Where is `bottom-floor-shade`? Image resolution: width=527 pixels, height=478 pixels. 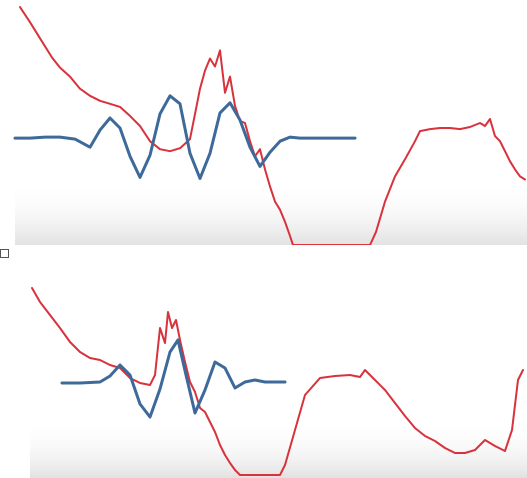 bottom-floor-shade is located at coordinates (278, 449).